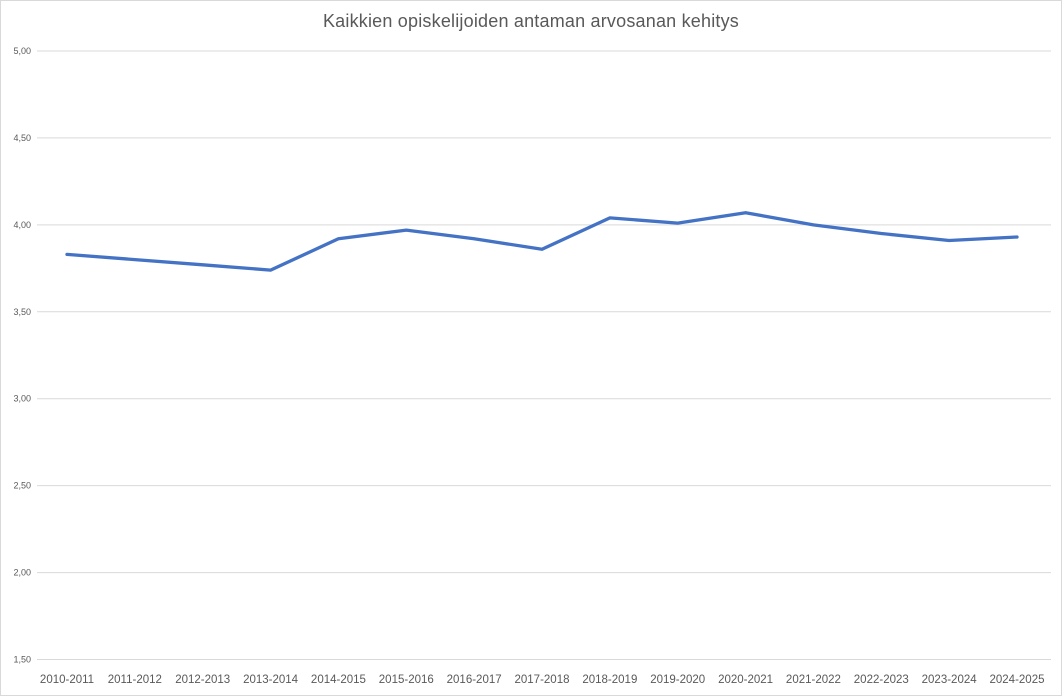 The height and width of the screenshot is (696, 1062). Describe the element at coordinates (22, 486) in the screenshot. I see `y-axis-tick-label: 2,50` at that location.